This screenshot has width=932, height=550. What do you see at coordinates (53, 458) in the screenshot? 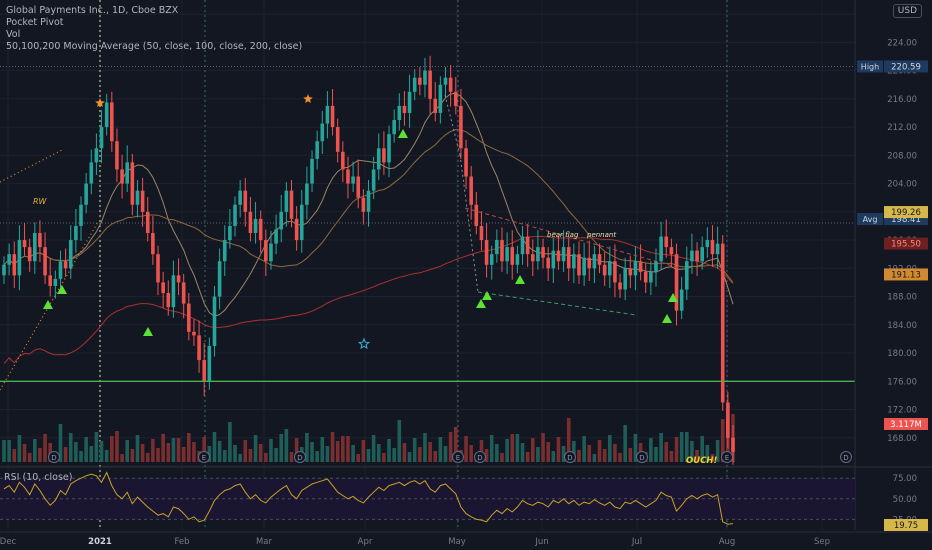
I see `event-marker-label: D` at bounding box center [53, 458].